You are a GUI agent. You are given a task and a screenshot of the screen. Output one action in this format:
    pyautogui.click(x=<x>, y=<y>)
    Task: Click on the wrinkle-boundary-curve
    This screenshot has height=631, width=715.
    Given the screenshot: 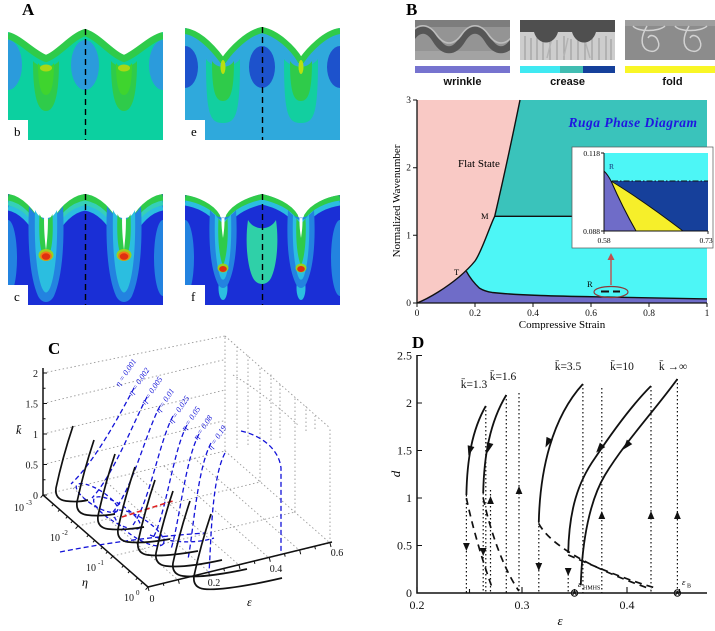 What is the action you would take?
    pyautogui.click(x=586, y=285)
    